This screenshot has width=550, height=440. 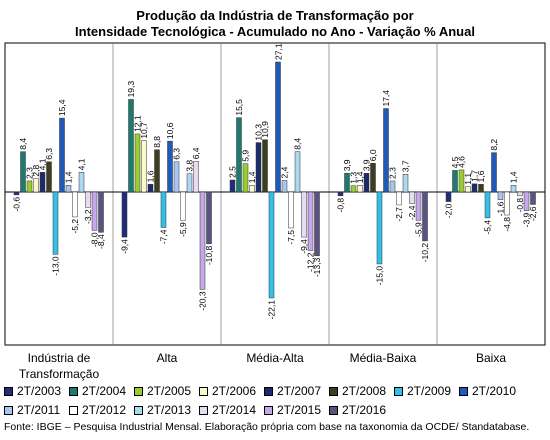 What do you see at coordinates (101, 212) in the screenshot?
I see `bar-2T-2016-indústria` at bounding box center [101, 212].